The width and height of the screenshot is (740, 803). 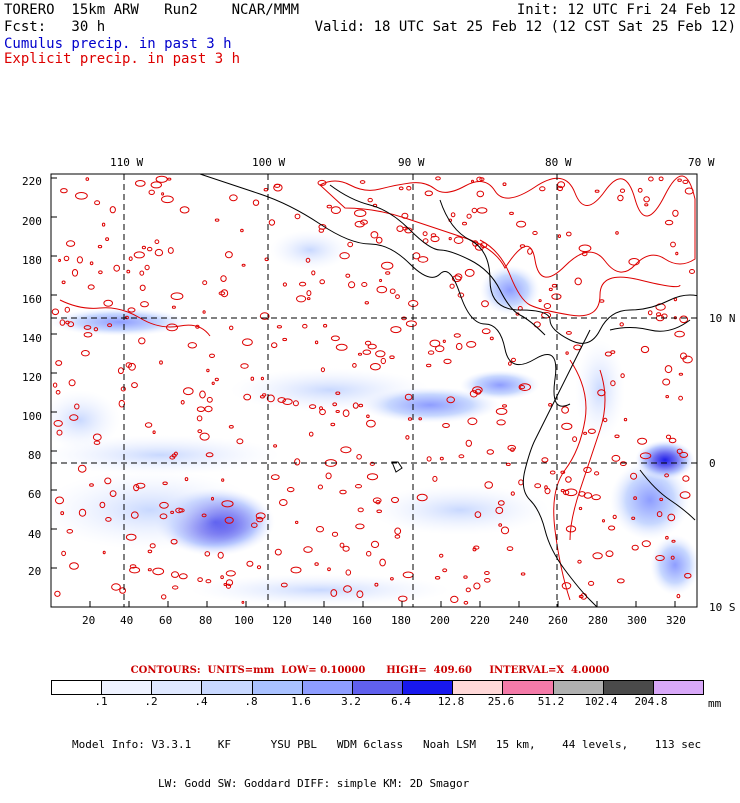 I want to click on x-tick-300: 300, so click(x=637, y=620).